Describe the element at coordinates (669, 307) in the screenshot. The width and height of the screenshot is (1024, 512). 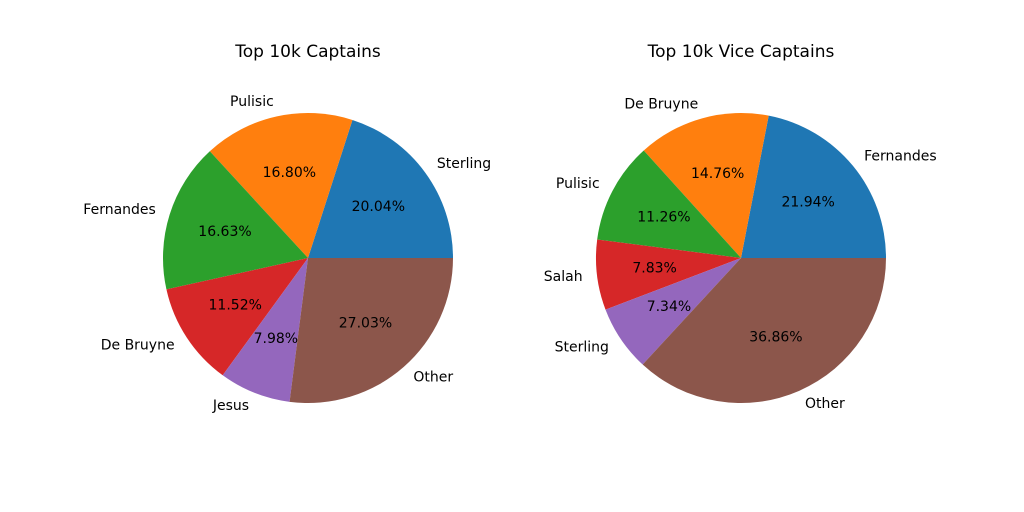
I see `slice-percent-sterling: 7.34%` at that location.